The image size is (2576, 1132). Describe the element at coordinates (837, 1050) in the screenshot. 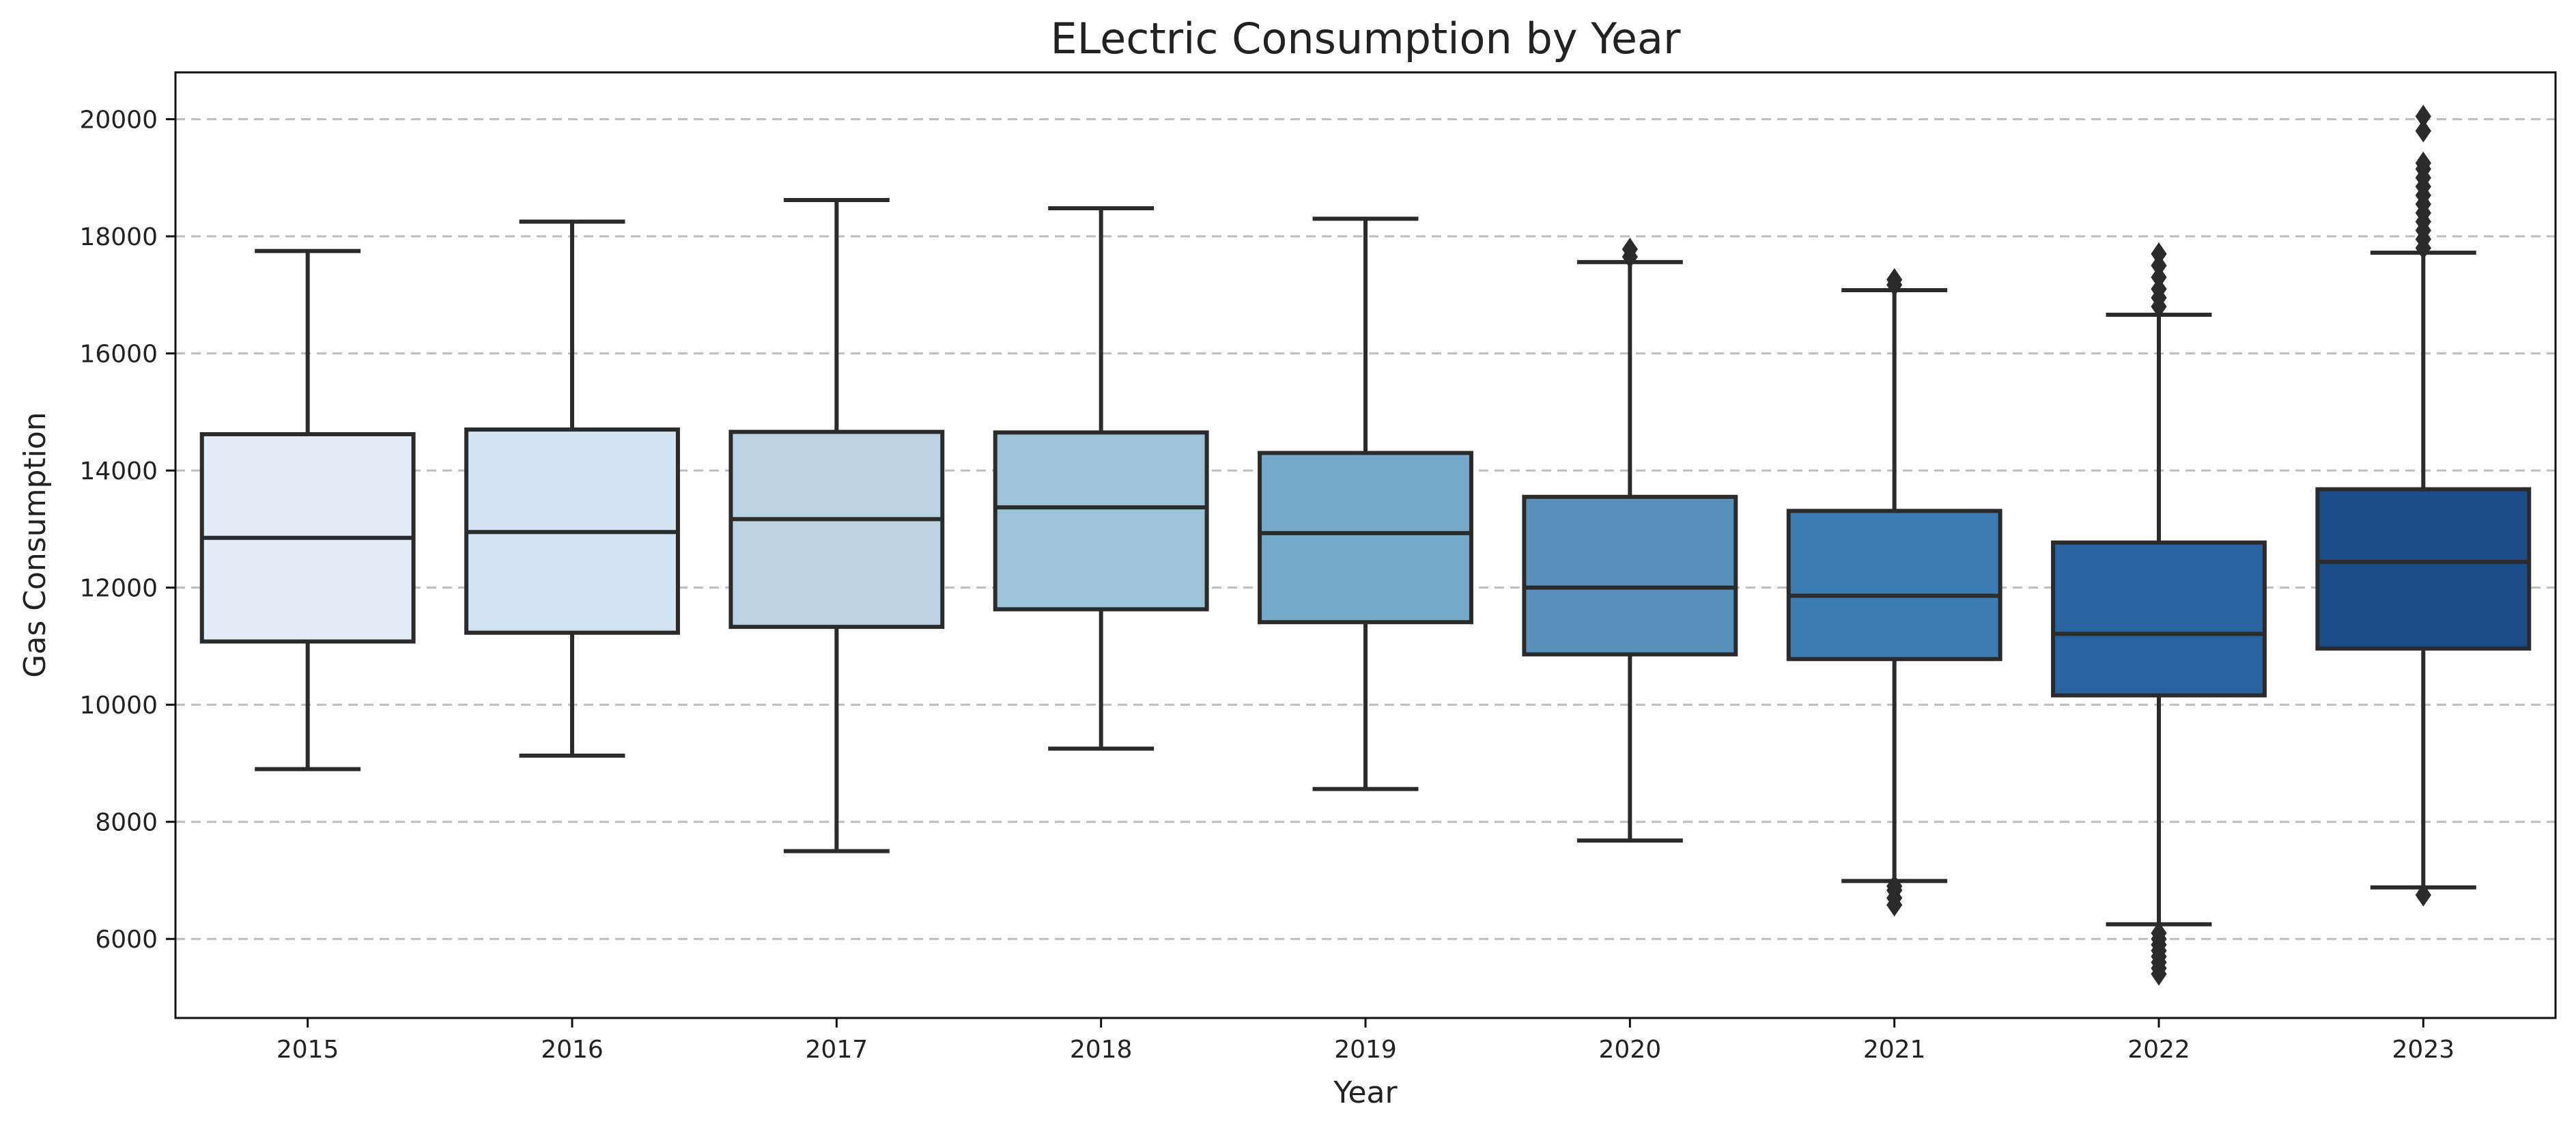

I see `x-tick-label: 2017` at that location.